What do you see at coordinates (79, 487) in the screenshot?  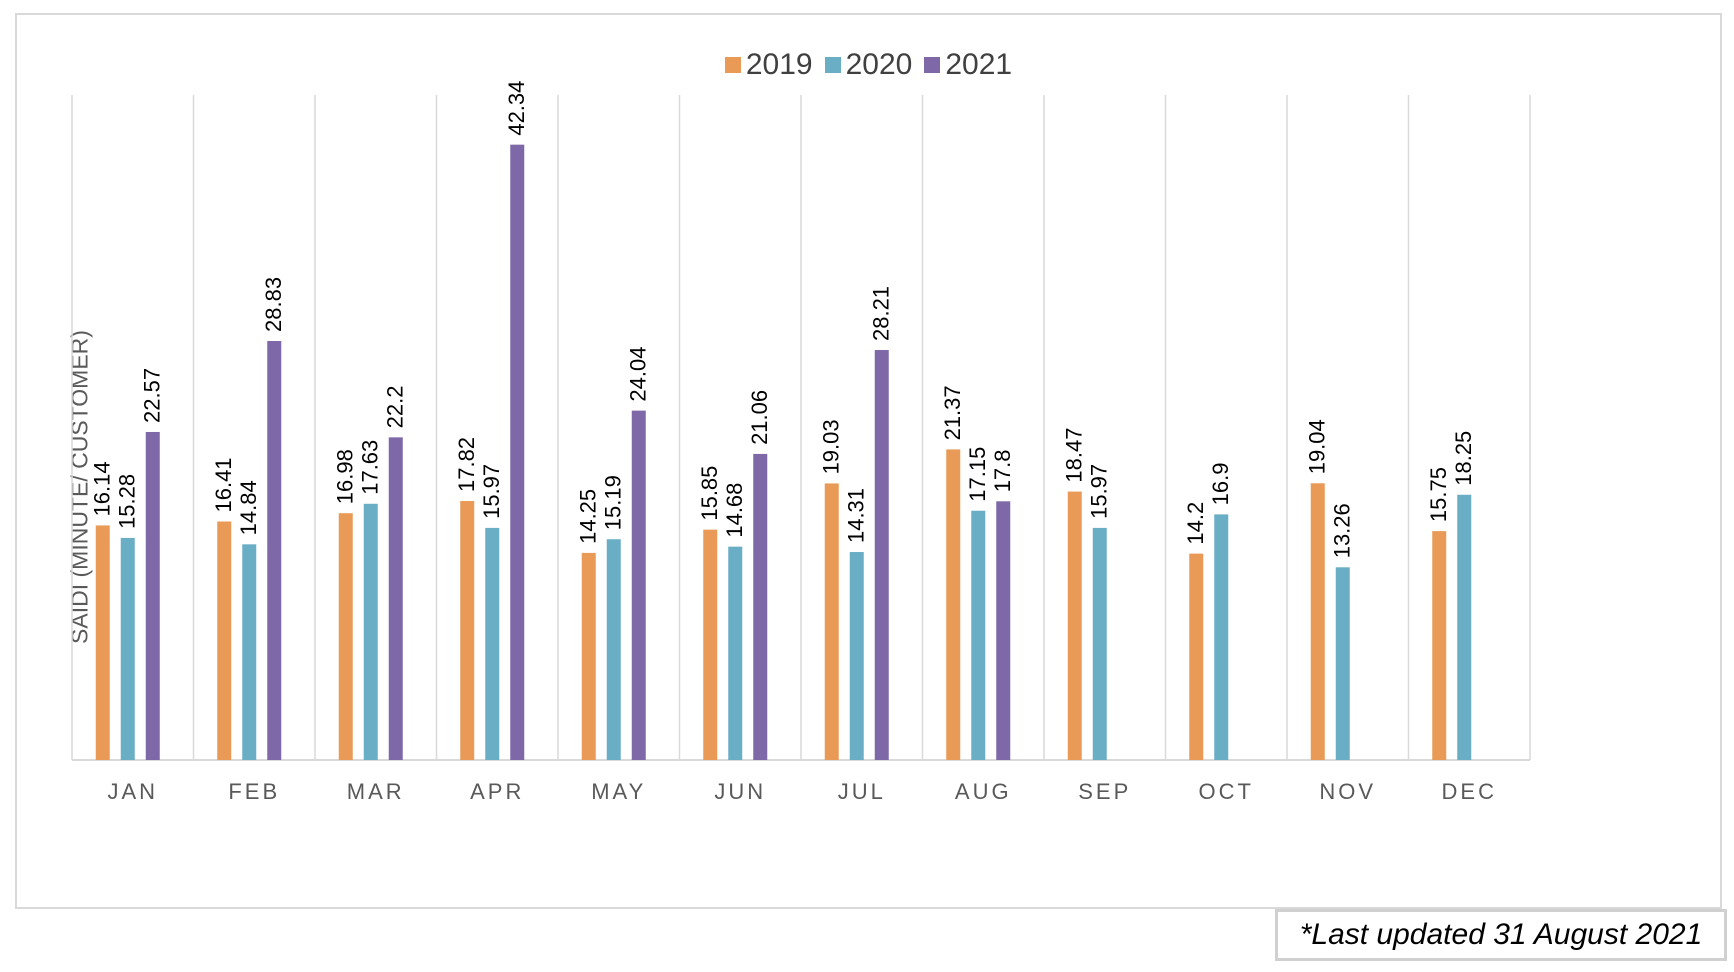 I see `y-axis-label: SAIDI (MINUTE/ CUSTOMER)` at bounding box center [79, 487].